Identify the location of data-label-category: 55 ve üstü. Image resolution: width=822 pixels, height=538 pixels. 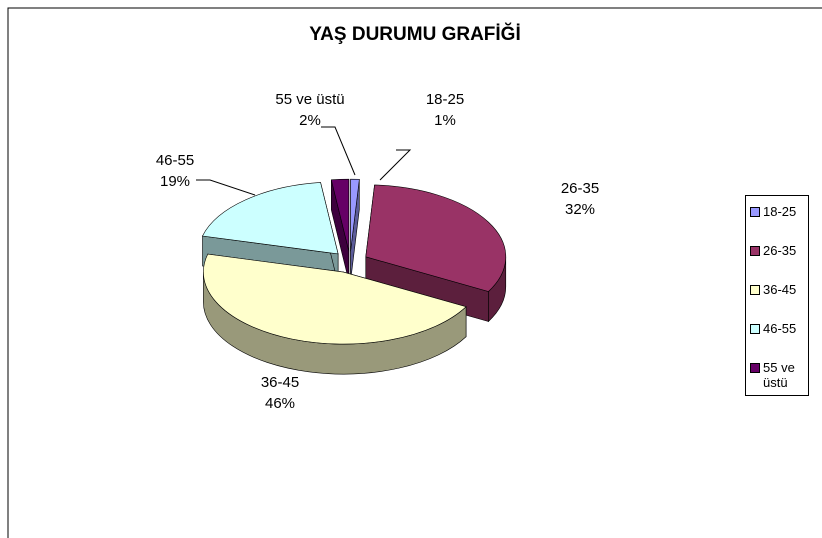
(309, 99).